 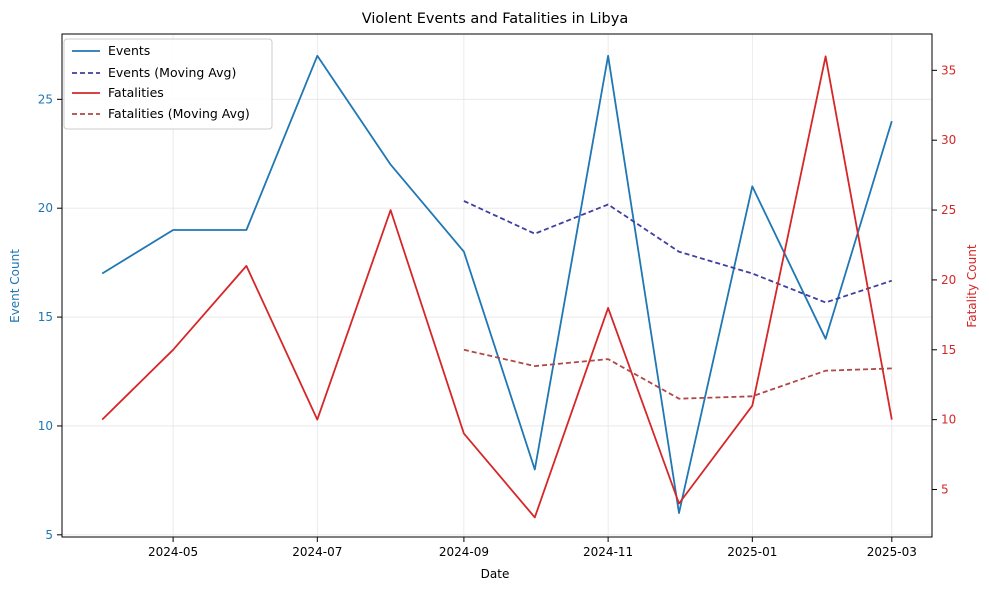 What do you see at coordinates (678, 252) in the screenshot?
I see `series-line-events-moving-avg` at bounding box center [678, 252].